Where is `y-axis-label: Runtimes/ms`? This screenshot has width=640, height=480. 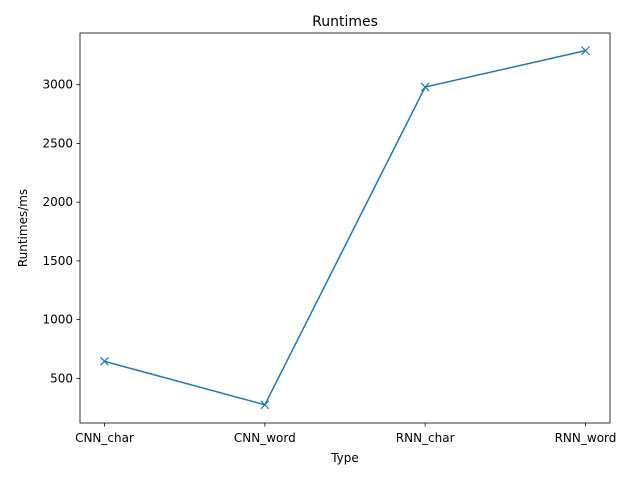
y-axis-label: Runtimes/ms is located at coordinates (23, 228).